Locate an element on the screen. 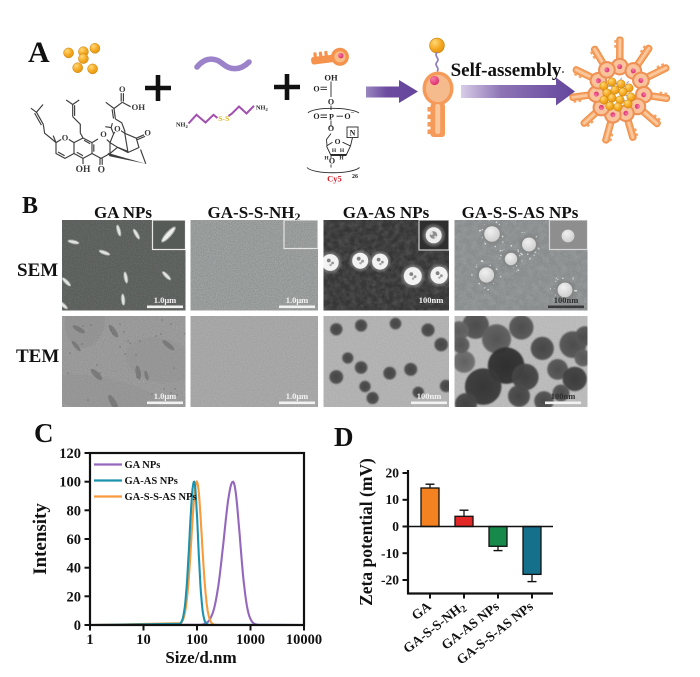  svg-text: 120 is located at coordinates (70, 454).